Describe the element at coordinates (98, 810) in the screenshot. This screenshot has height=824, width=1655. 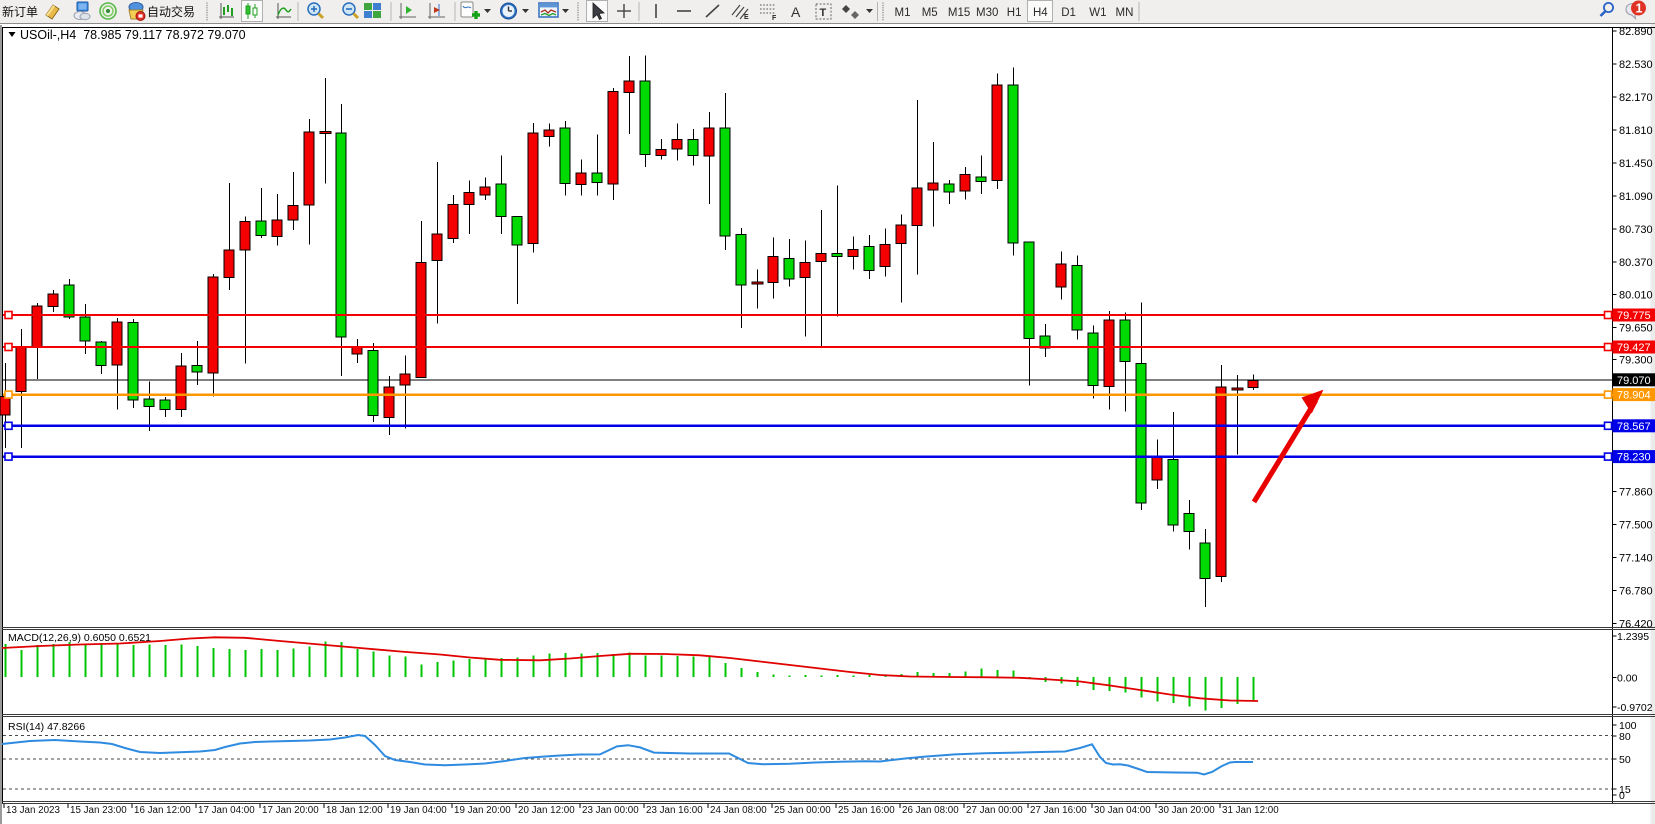
I see `svg-text: 15 Jan 23:00` at that location.